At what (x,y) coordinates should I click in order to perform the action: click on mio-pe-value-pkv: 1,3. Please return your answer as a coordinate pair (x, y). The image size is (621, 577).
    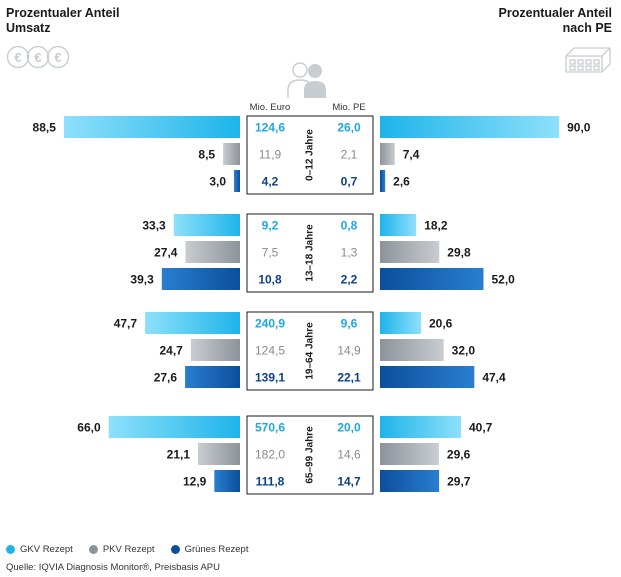
    Looking at the image, I should click on (349, 253).